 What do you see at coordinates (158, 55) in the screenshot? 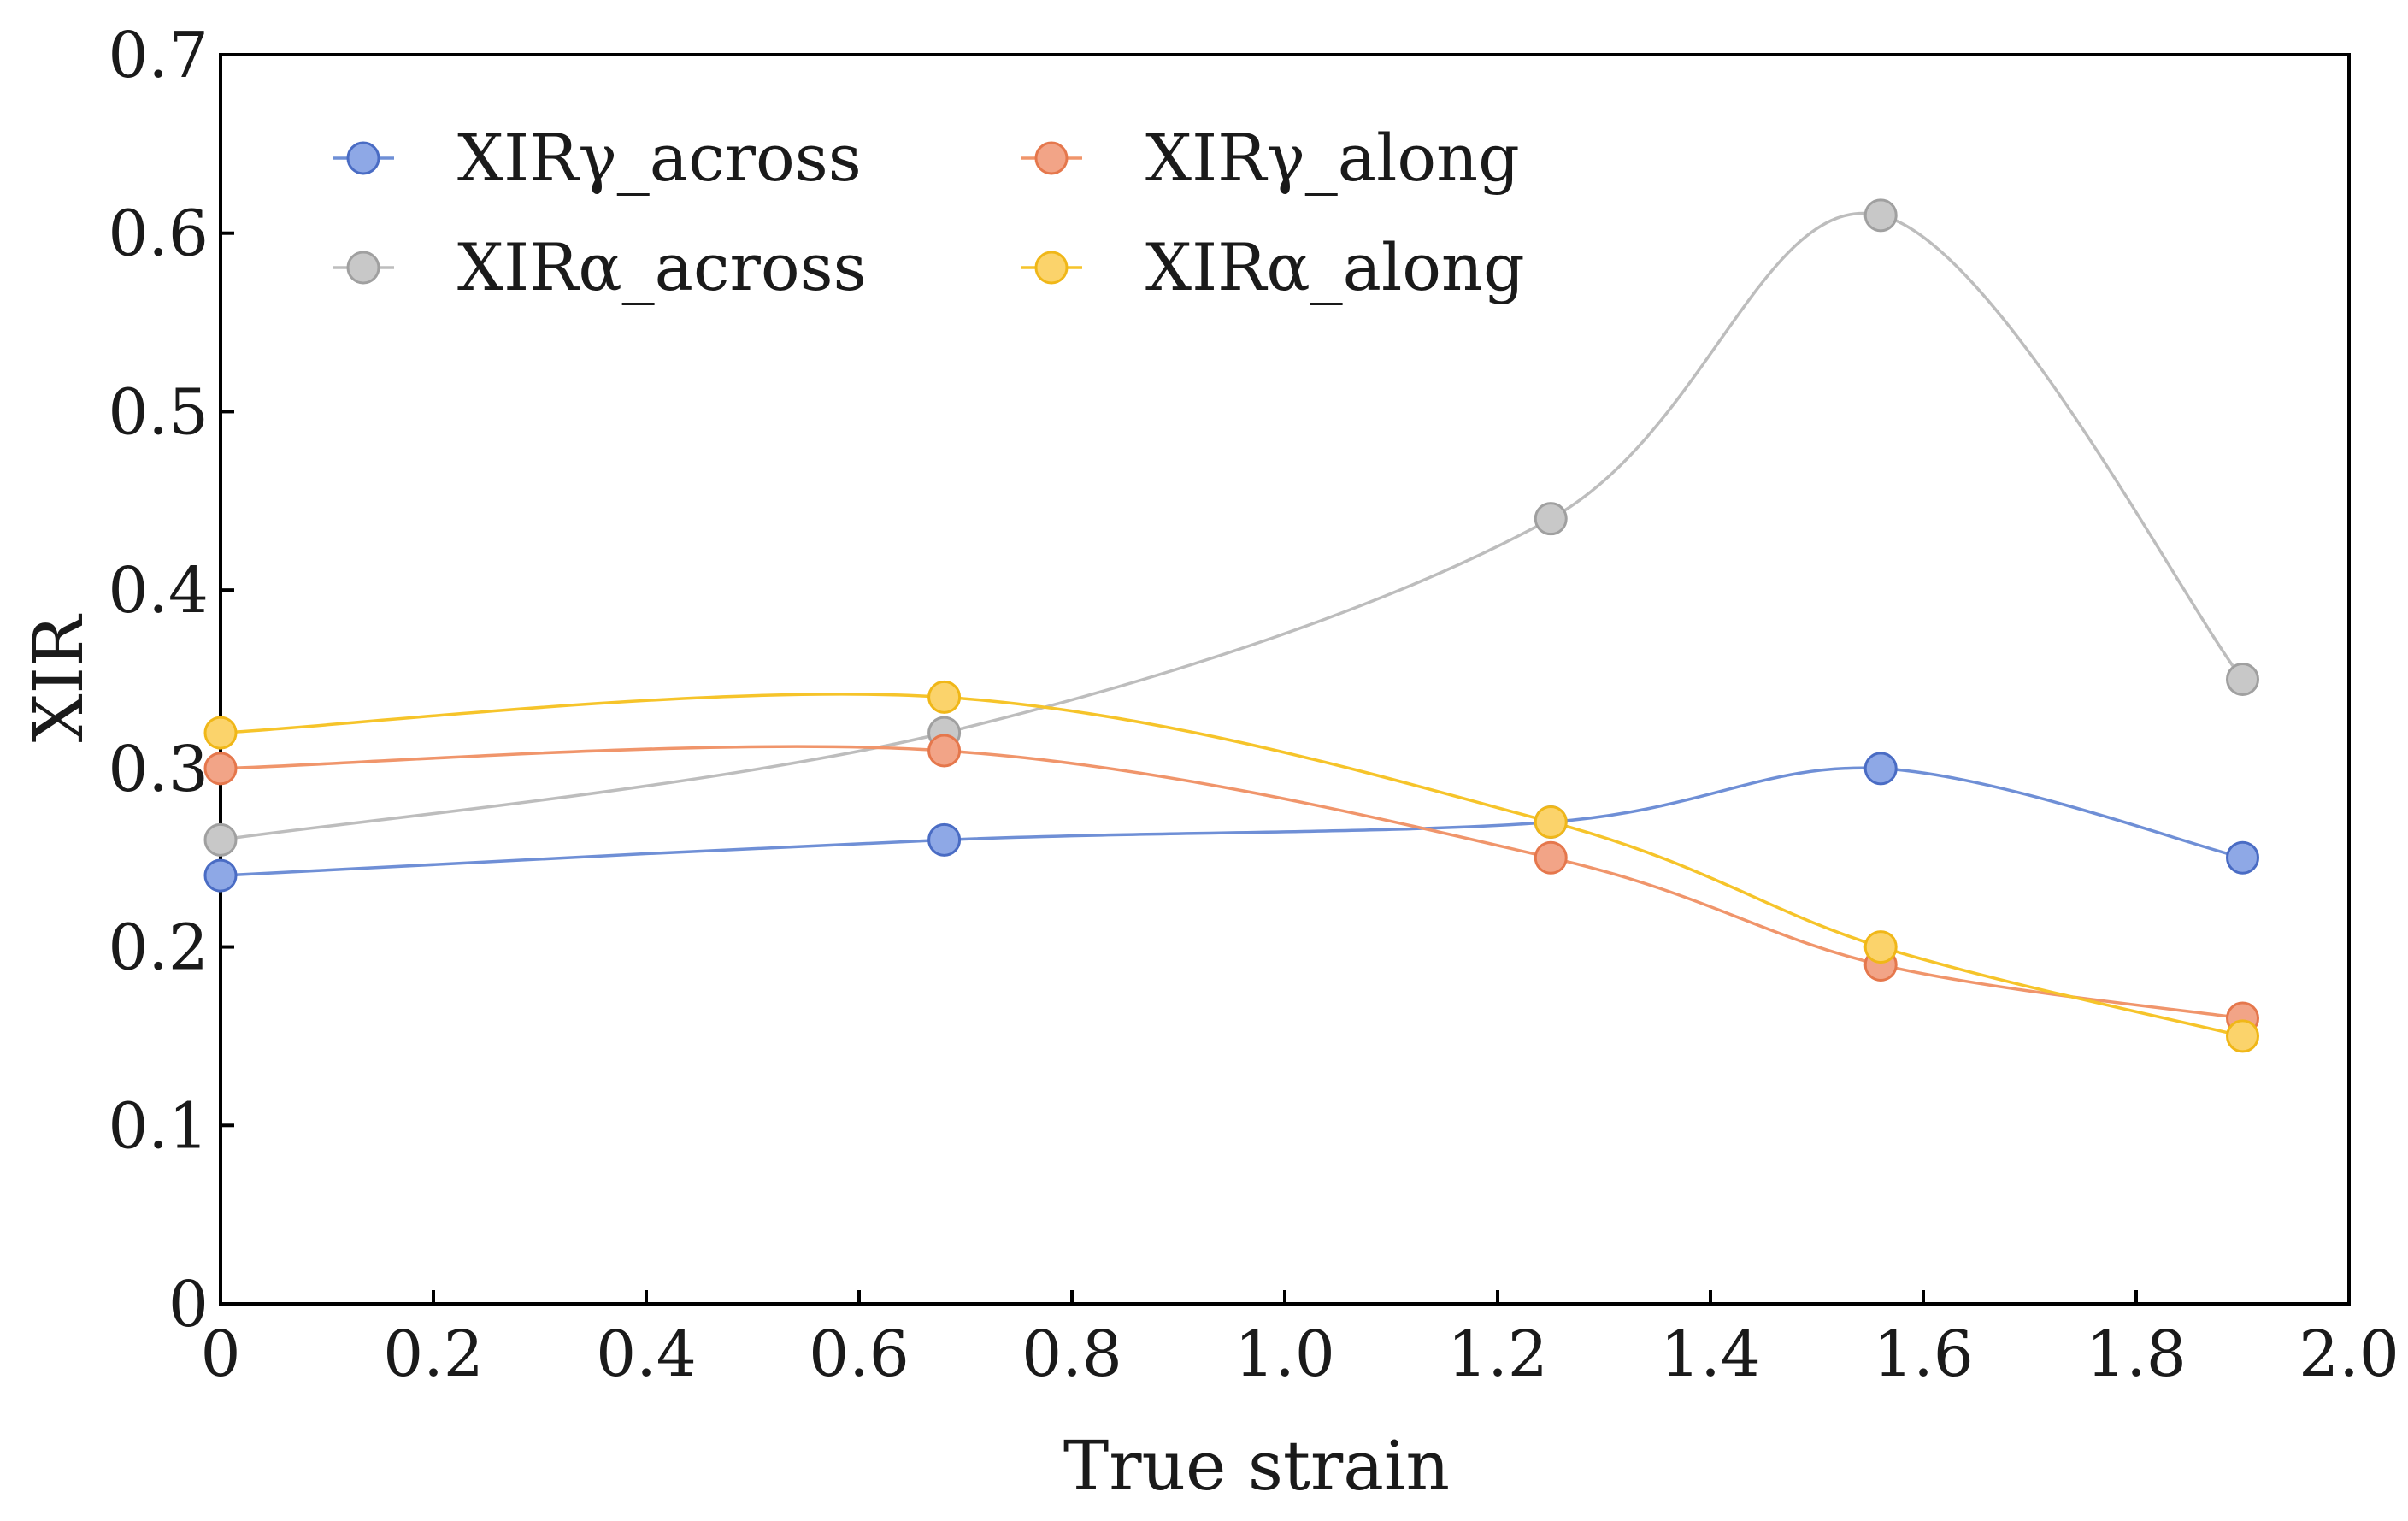
I see `y-tick-label: 0.7` at bounding box center [158, 55].